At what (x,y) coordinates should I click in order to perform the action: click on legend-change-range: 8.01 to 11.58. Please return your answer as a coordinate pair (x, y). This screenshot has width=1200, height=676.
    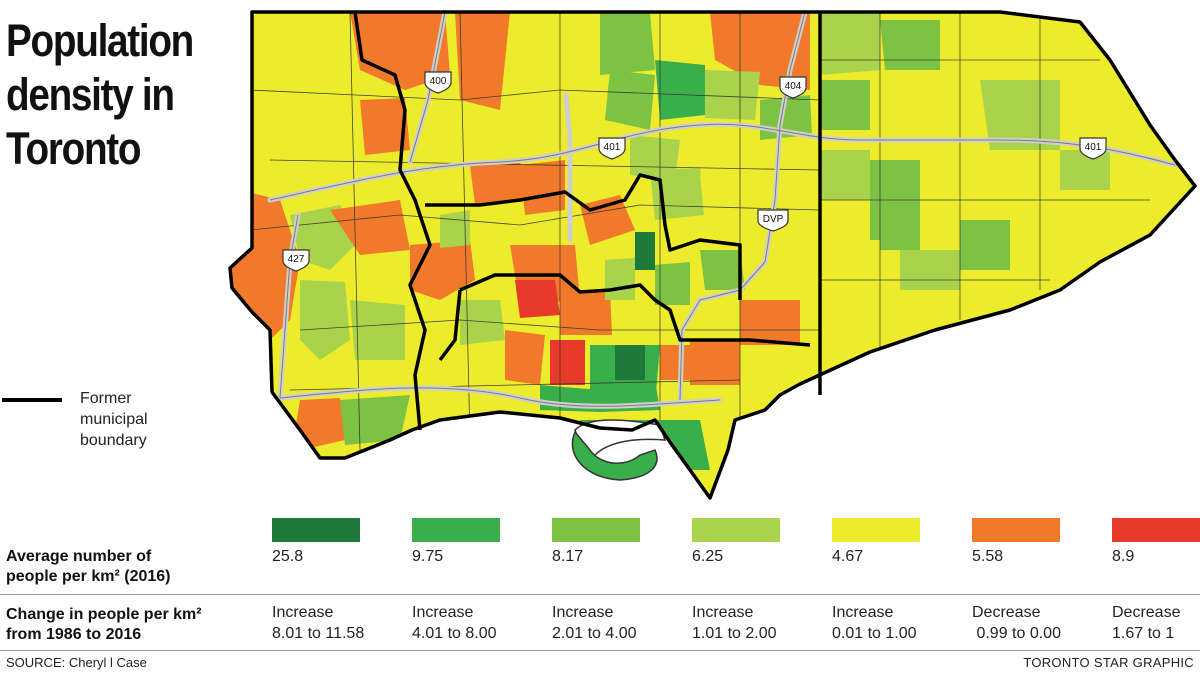
    Looking at the image, I should click on (318, 633).